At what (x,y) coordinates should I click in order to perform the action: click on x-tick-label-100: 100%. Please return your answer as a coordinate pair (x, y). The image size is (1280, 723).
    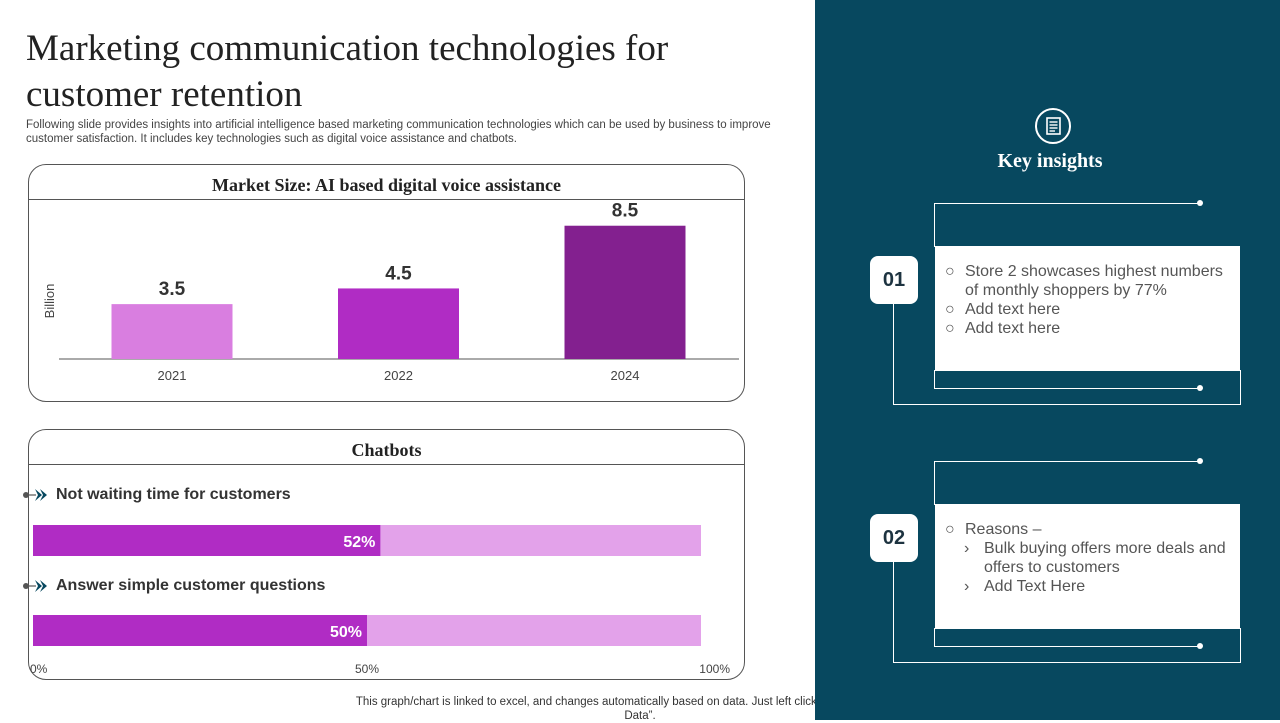
    Looking at the image, I should click on (714, 669).